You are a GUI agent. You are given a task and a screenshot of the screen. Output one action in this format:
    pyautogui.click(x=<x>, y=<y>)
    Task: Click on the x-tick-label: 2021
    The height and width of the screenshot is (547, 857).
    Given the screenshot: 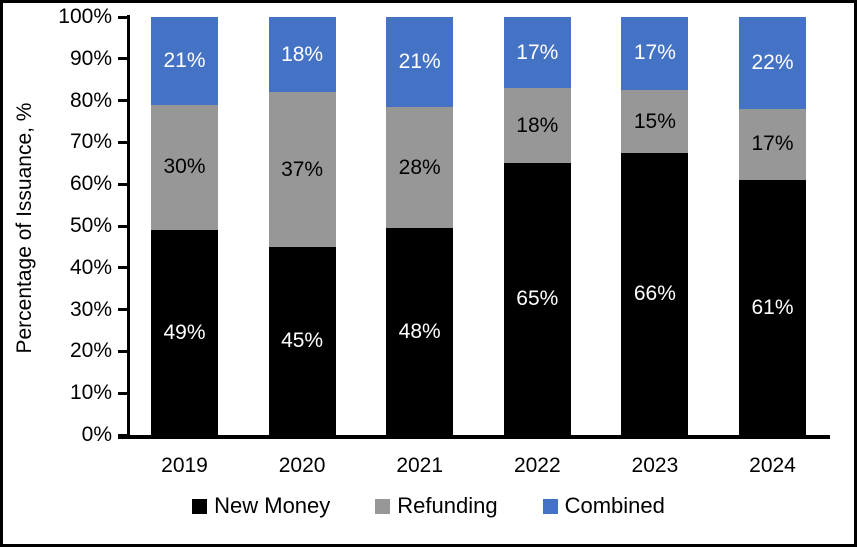 What is the action you would take?
    pyautogui.click(x=420, y=465)
    